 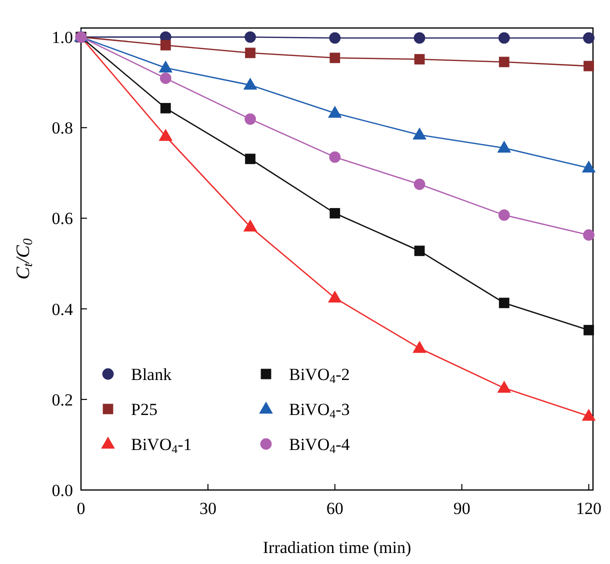 What do you see at coordinates (319, 445) in the screenshot?
I see `legend-label: BiVO$_{4}$-4` at bounding box center [319, 445].